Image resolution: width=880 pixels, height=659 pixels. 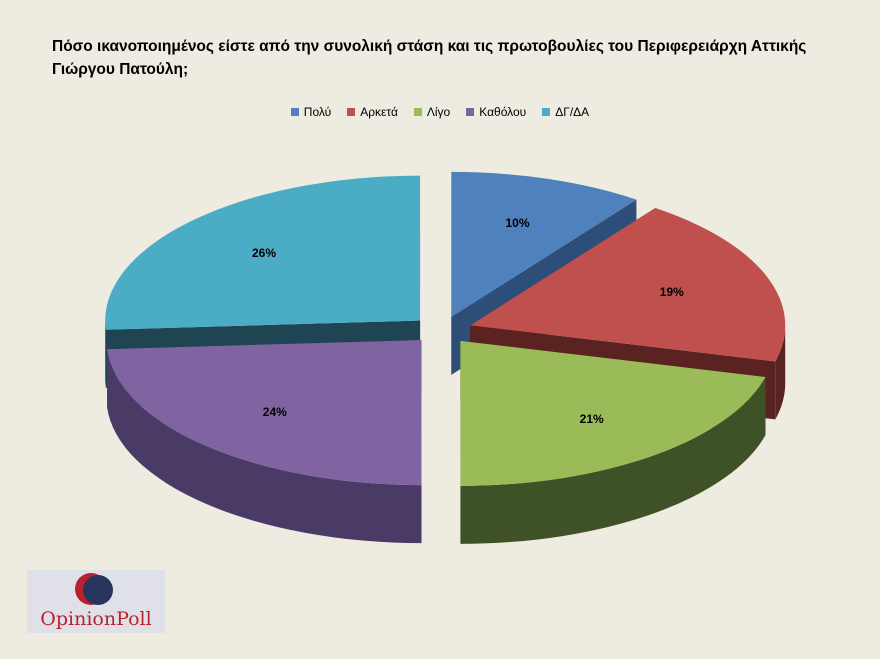 What do you see at coordinates (503, 112) in the screenshot?
I see `legend-label: Καθόλου` at bounding box center [503, 112].